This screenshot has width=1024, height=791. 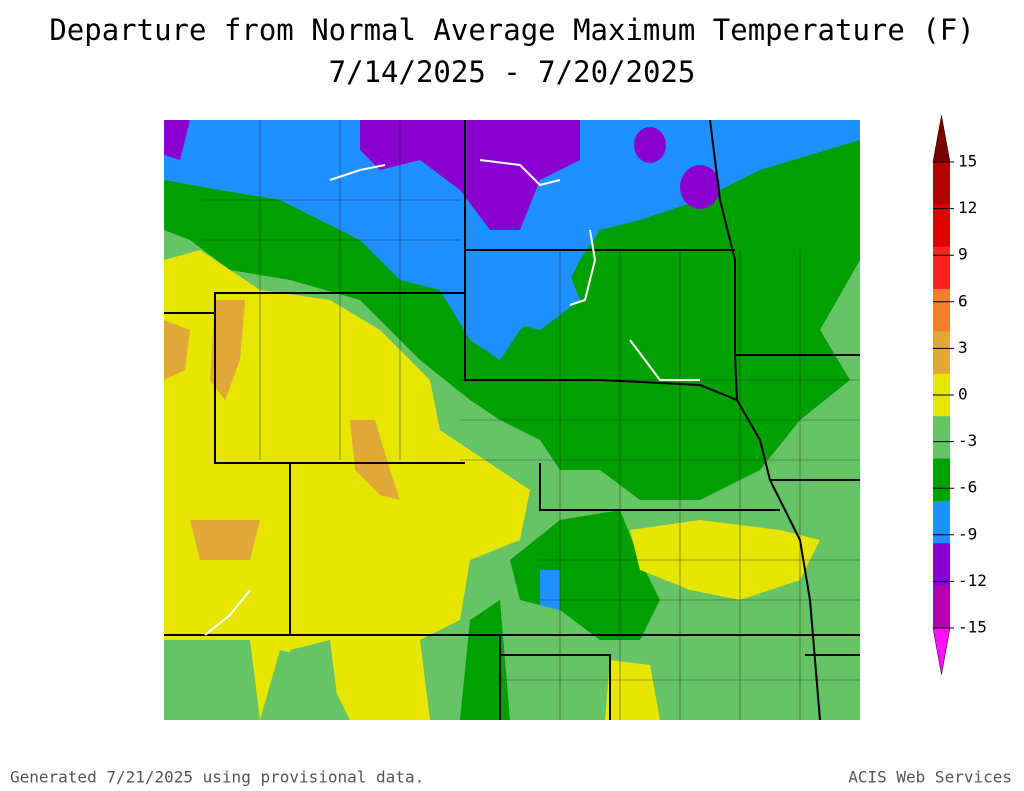 I want to click on legend: 15 12 9 6 3 0 -3 -6 -9 -12 -15, so click(x=959, y=395).